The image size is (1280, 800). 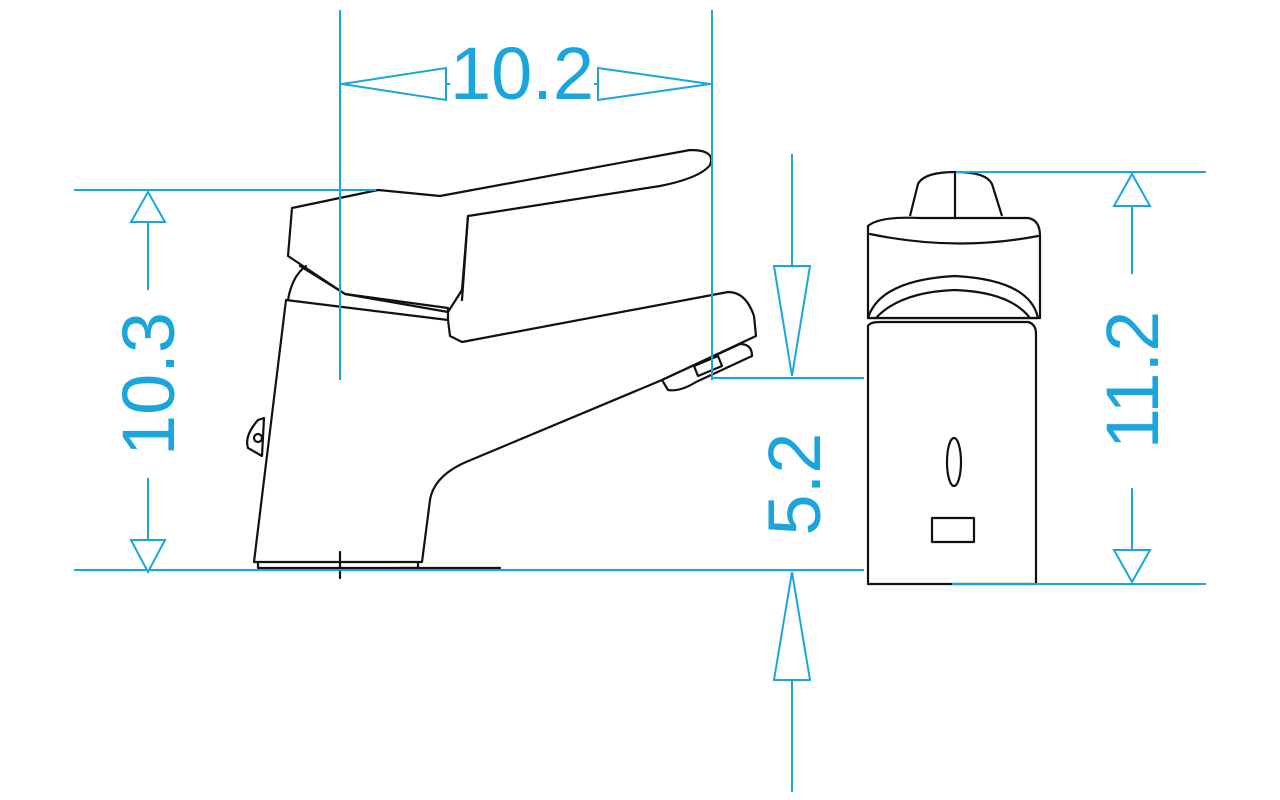 I want to click on spout-height-value: 5.2, so click(x=794, y=484).